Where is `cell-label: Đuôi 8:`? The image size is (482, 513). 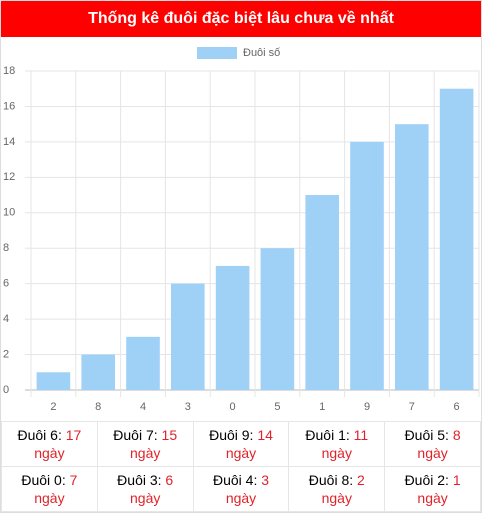 cell-label: Đuôi 8: is located at coordinates (331, 480).